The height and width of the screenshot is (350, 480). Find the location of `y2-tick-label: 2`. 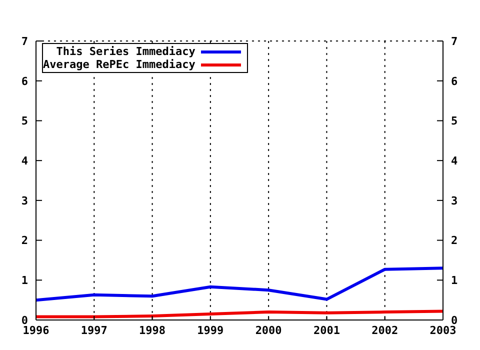

y2-tick-label: 2 is located at coordinates (454, 241).